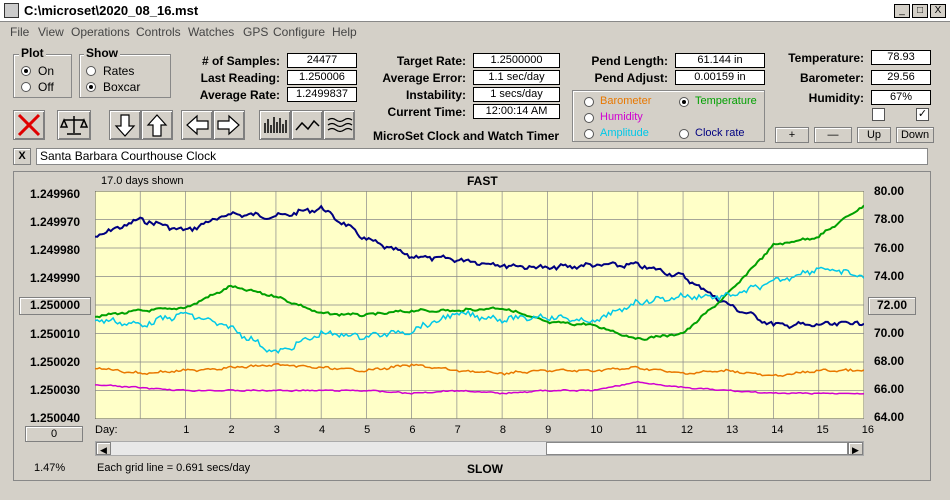 This screenshot has width=950, height=500. Describe the element at coordinates (516, 111) in the screenshot. I see `current-time-value: 12:00:14 AM` at that location.